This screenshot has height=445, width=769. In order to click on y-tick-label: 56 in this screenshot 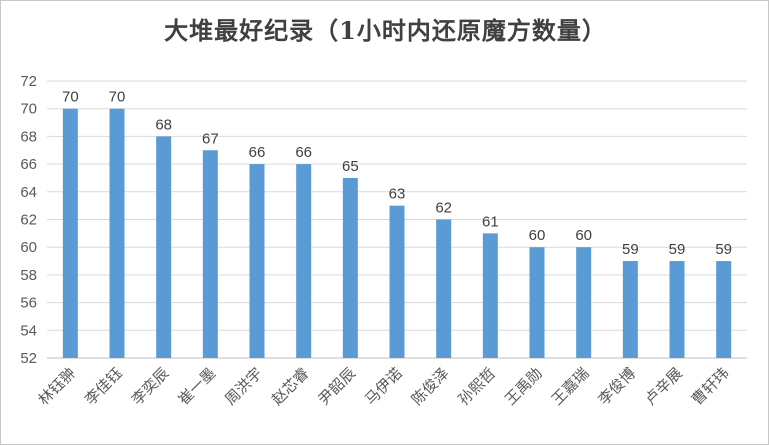, I will do `click(28, 303)`.